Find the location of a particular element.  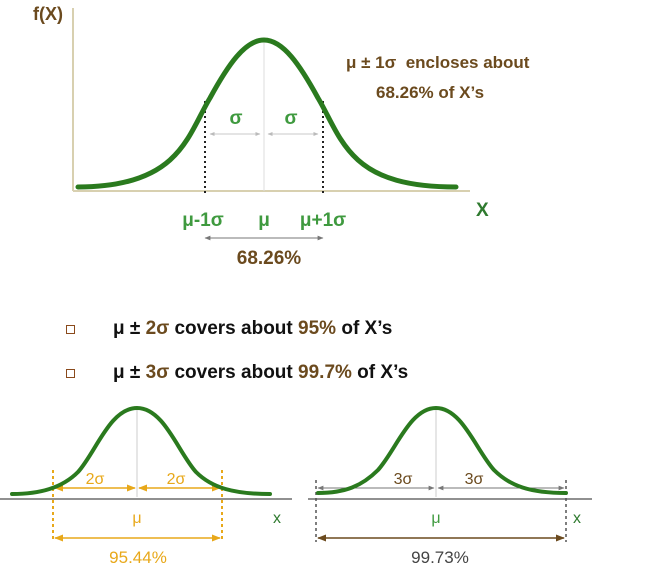

bullet-item-2-sigma: μ ± 2σ covers about 95% of X’s is located at coordinates (229, 329).